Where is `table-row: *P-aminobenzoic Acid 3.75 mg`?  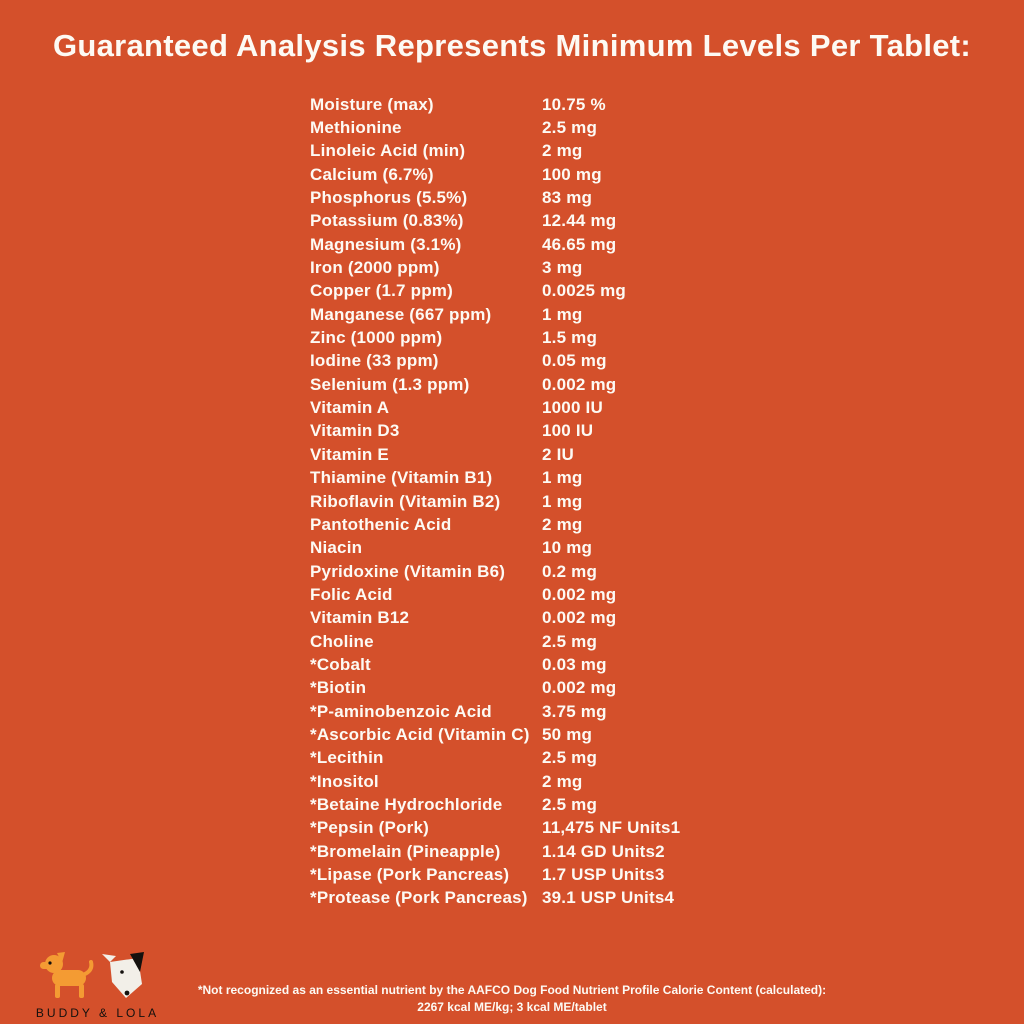 table-row: *P-aminobenzoic Acid 3.75 mg is located at coordinates (545, 711).